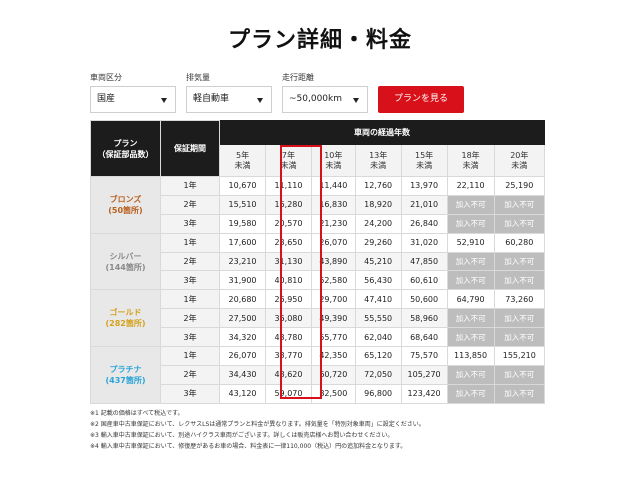 This screenshot has height=480, width=640. Describe the element at coordinates (424, 337) in the screenshot. I see `price-cell: 68,640` at that location.